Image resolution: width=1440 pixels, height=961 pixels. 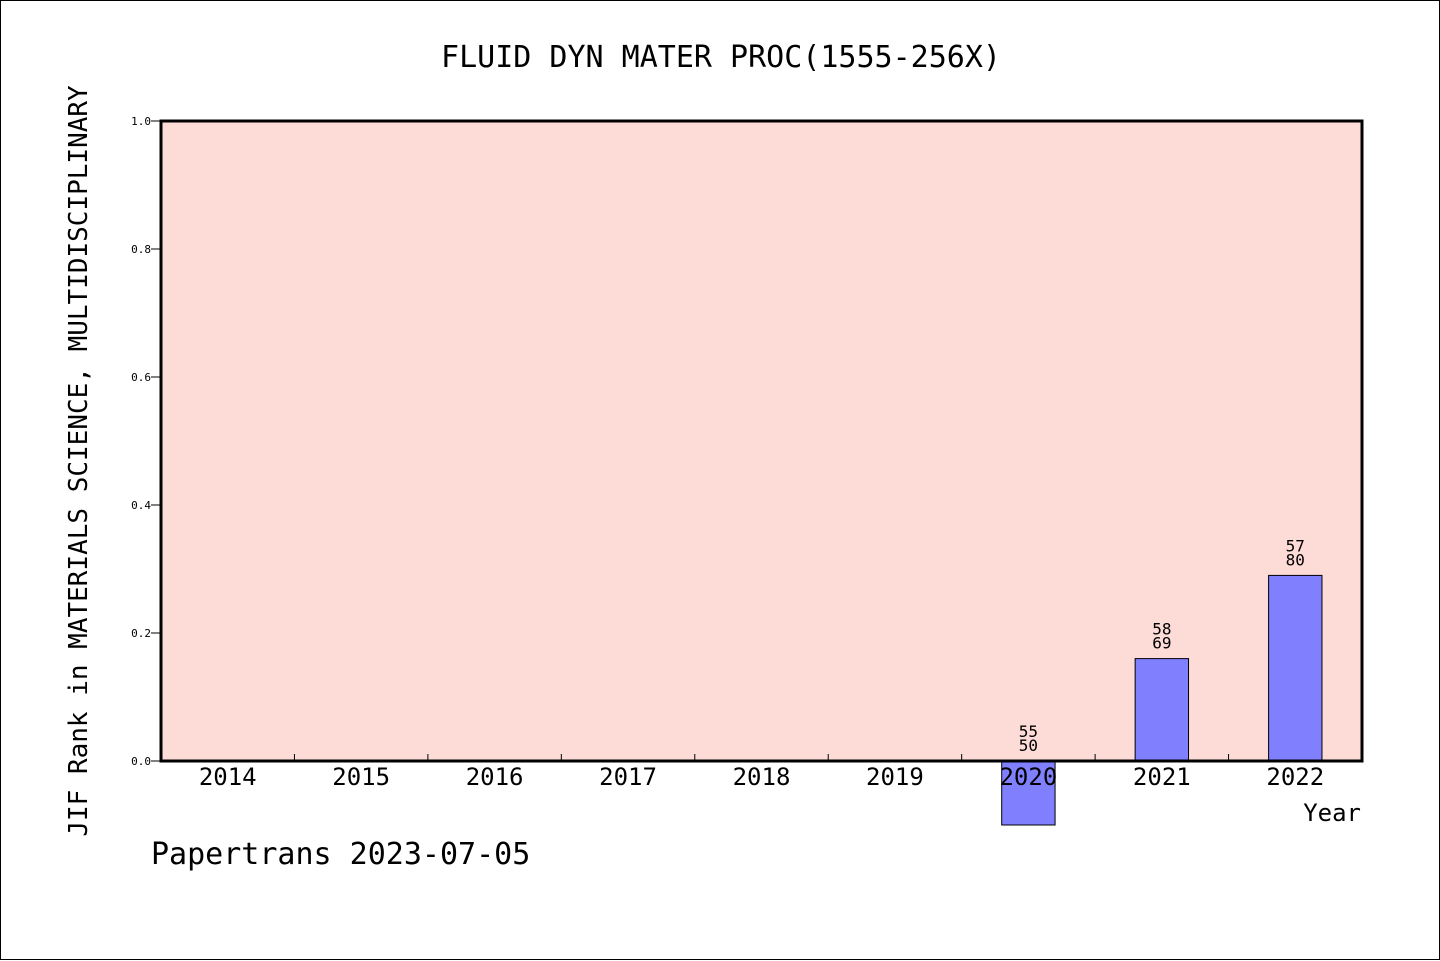 I want to click on bar-label-2022-2: 80, so click(x=1295, y=559).